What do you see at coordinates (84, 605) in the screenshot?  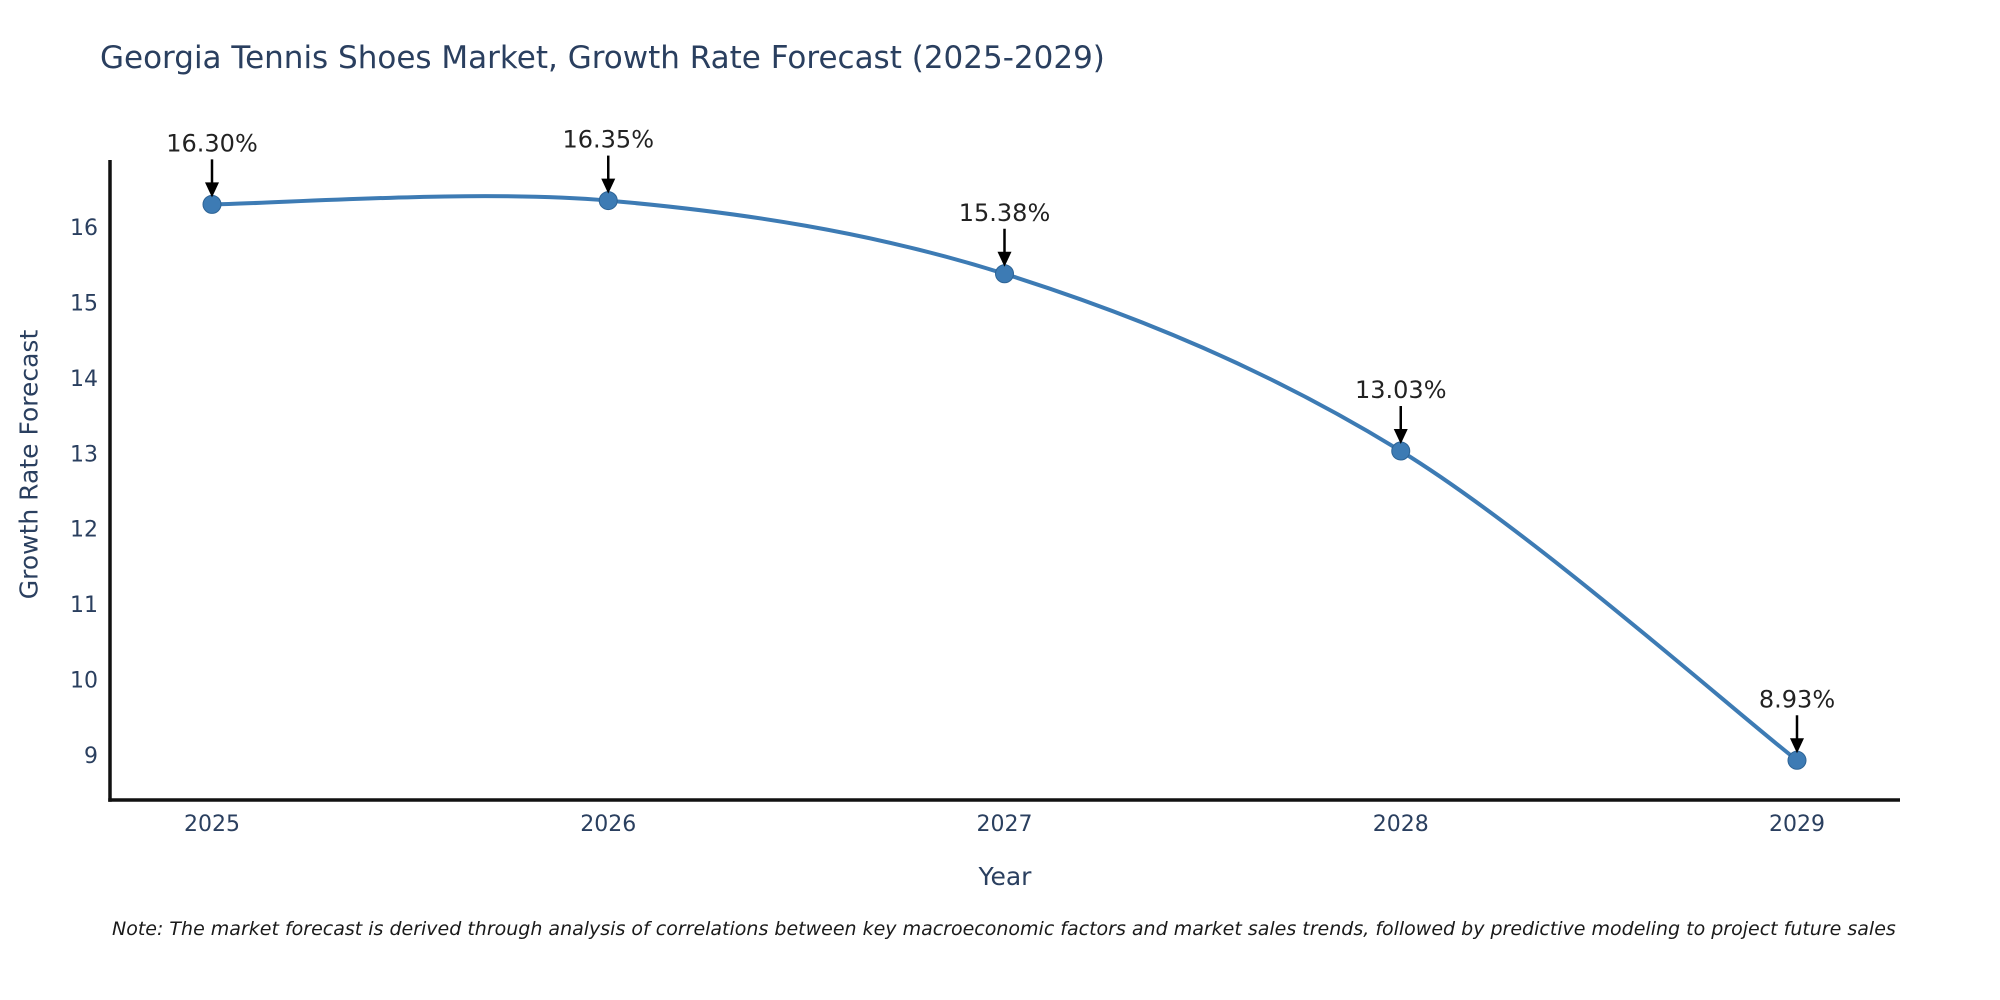 I see `y-tick-label: 11` at bounding box center [84, 605].